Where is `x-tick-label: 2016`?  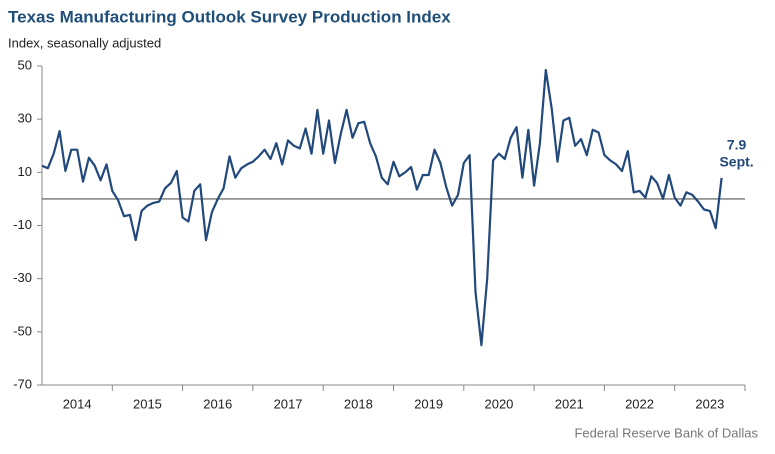
x-tick-label: 2016 is located at coordinates (217, 403).